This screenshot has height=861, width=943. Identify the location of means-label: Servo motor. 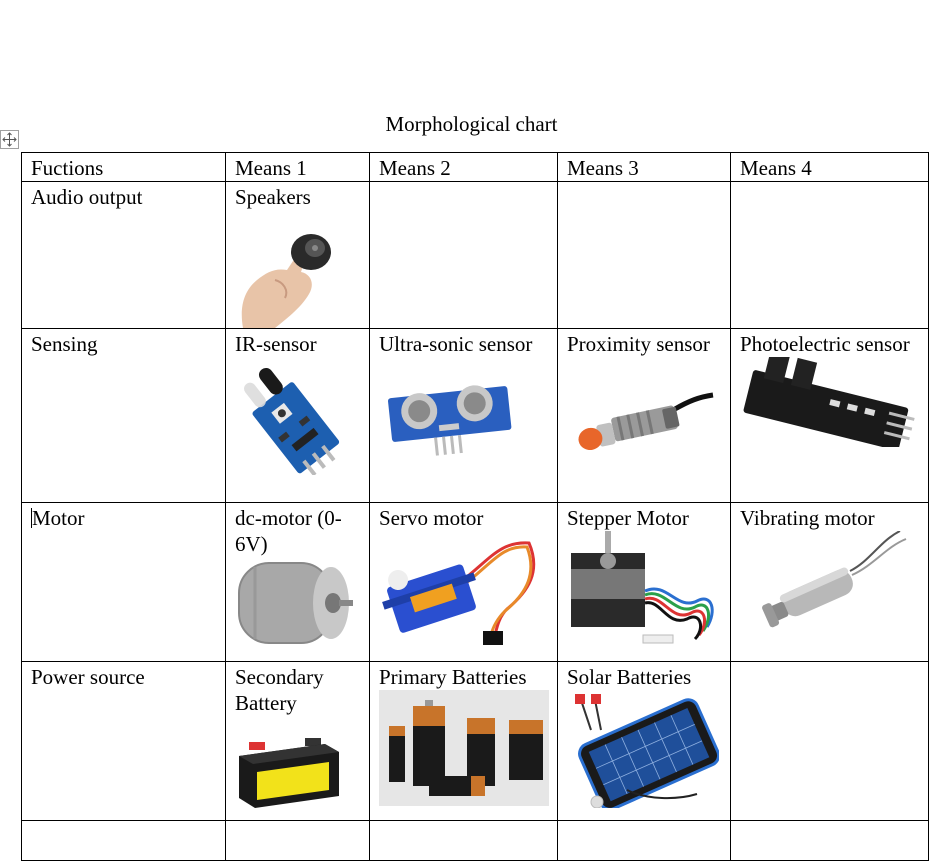
(431, 518).